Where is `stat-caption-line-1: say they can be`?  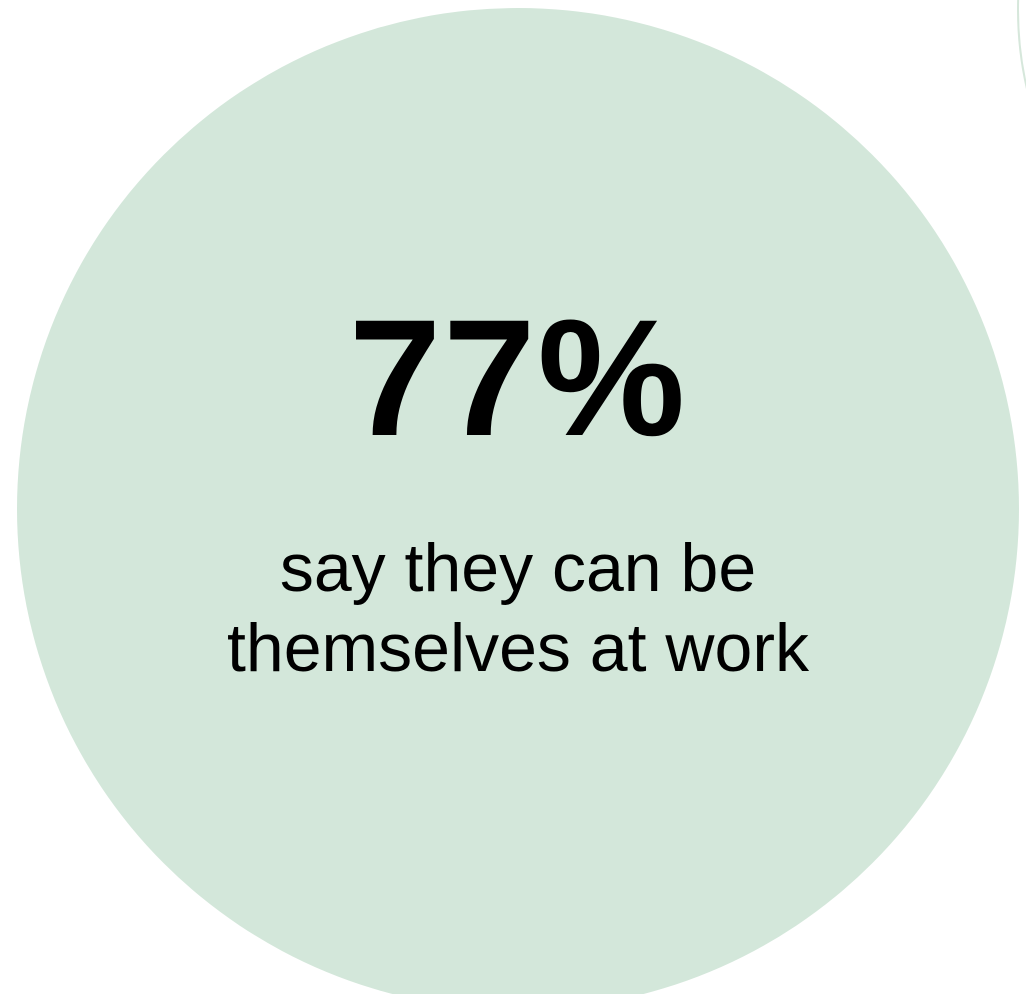 stat-caption-line-1: say they can be is located at coordinates (518, 568).